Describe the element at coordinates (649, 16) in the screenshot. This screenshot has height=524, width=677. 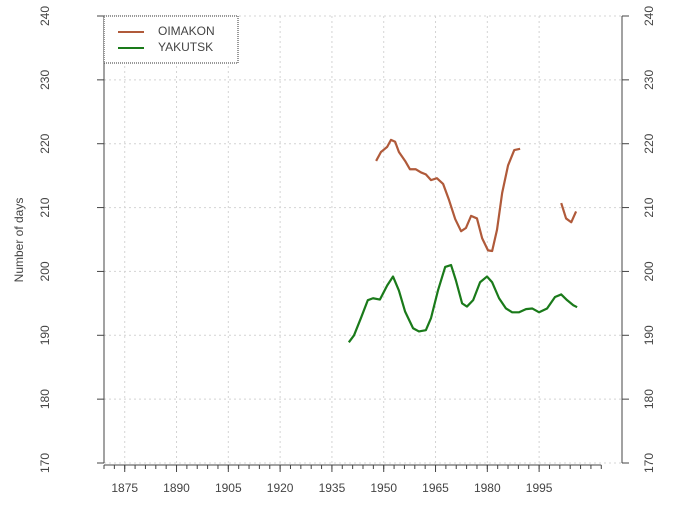
I see `y2-tick-label: 240` at that location.